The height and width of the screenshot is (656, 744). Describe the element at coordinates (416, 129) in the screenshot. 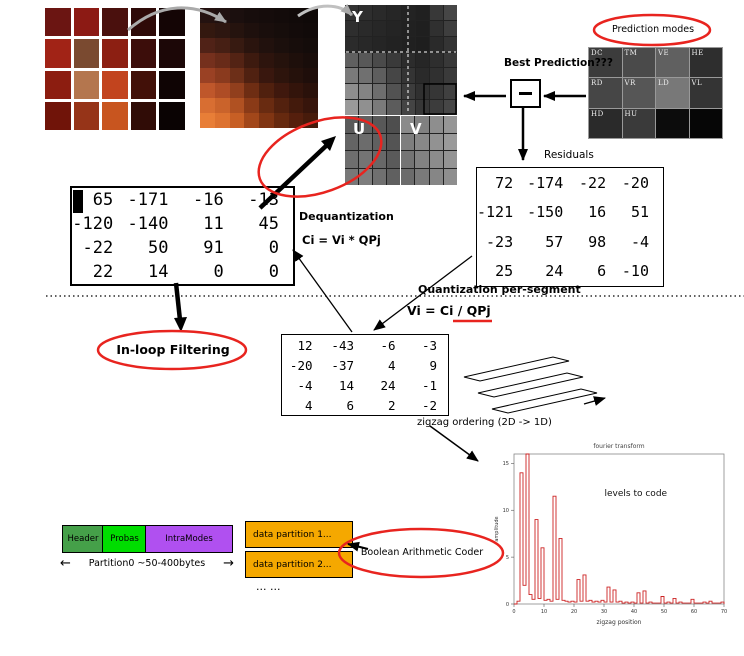

I see `v-plane-label: V` at that location.